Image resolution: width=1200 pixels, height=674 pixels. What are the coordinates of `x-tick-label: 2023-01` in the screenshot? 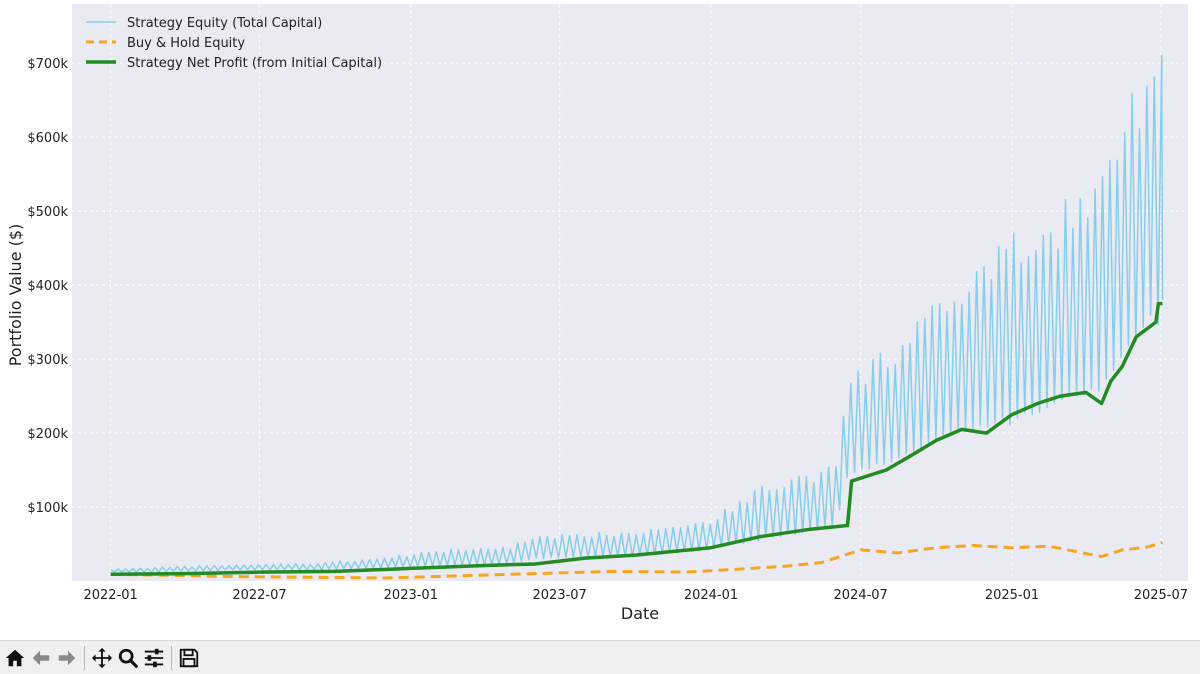 It's located at (411, 595).